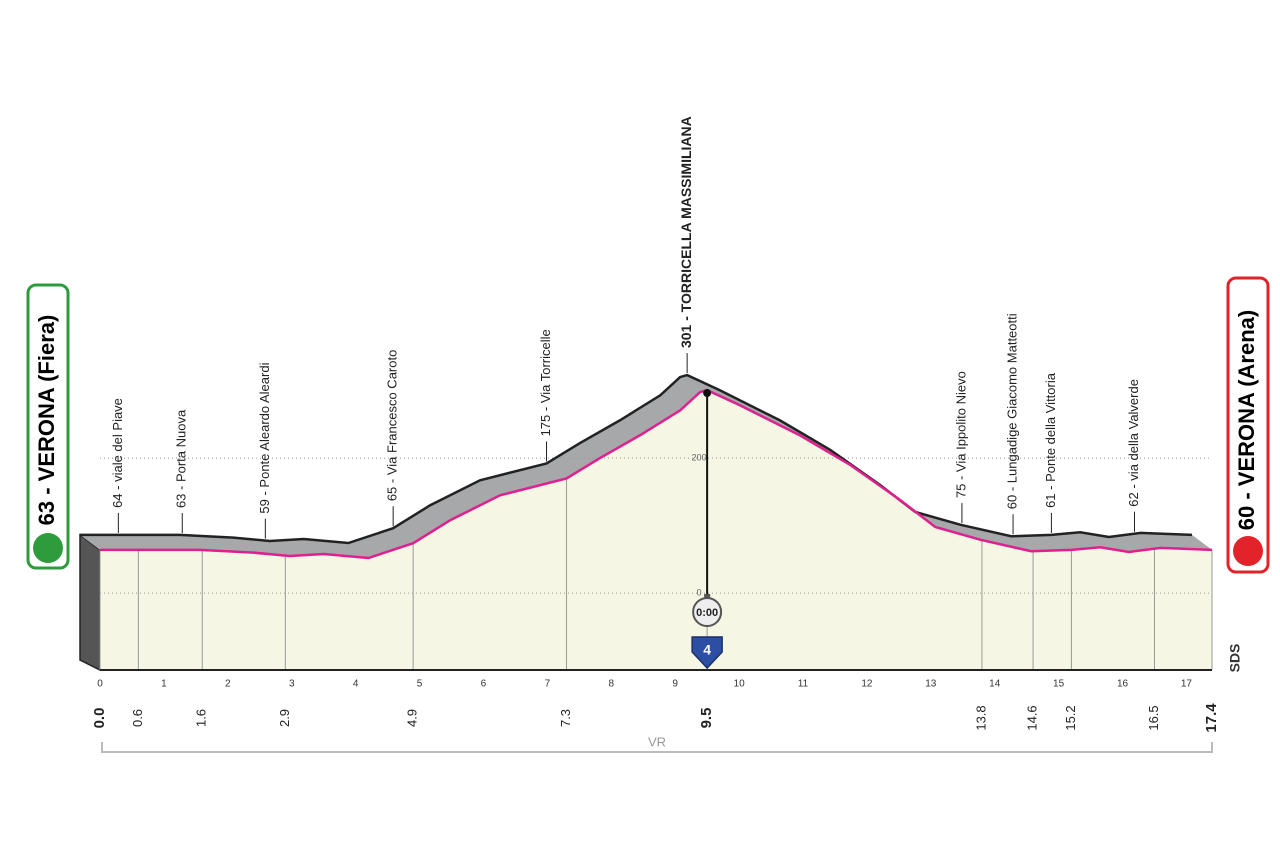 This screenshot has height=852, width=1280. I want to click on km-point-label: 15.2, so click(1070, 717).